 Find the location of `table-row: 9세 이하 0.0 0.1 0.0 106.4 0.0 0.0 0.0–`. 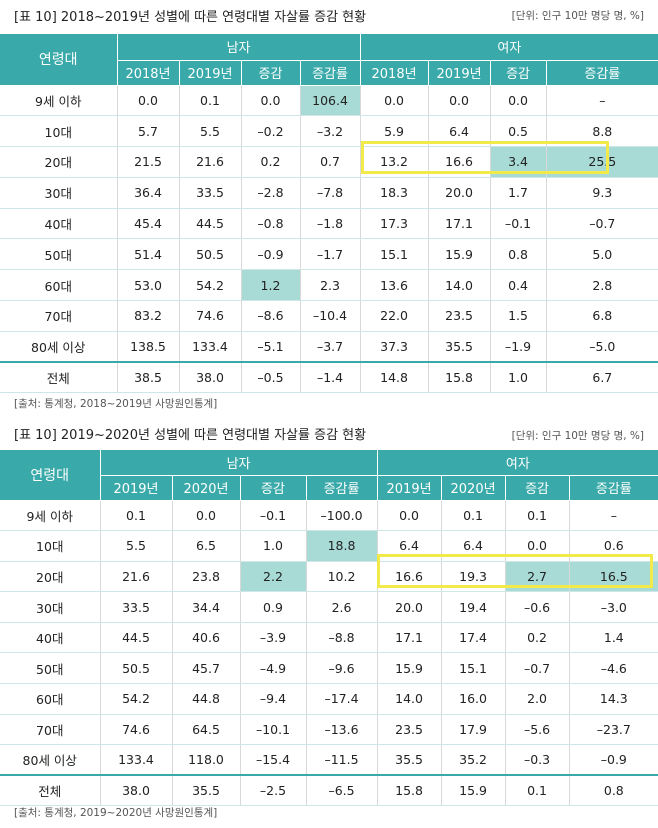

table-row: 9세 이하 0.0 0.1 0.0 106.4 0.0 0.0 0.0– is located at coordinates (329, 101).